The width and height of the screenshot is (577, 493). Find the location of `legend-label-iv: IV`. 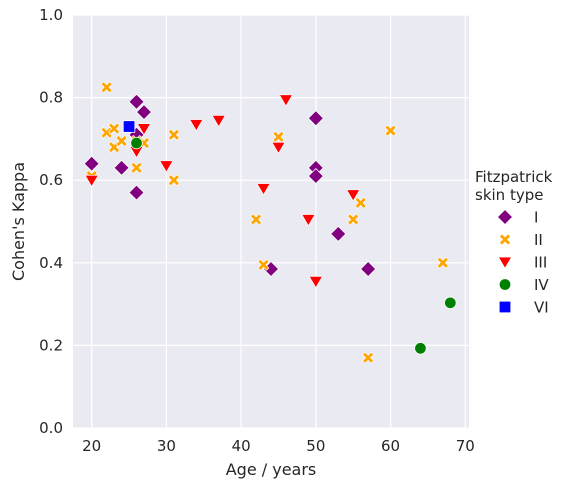

legend-label-iv: IV is located at coordinates (541, 285).